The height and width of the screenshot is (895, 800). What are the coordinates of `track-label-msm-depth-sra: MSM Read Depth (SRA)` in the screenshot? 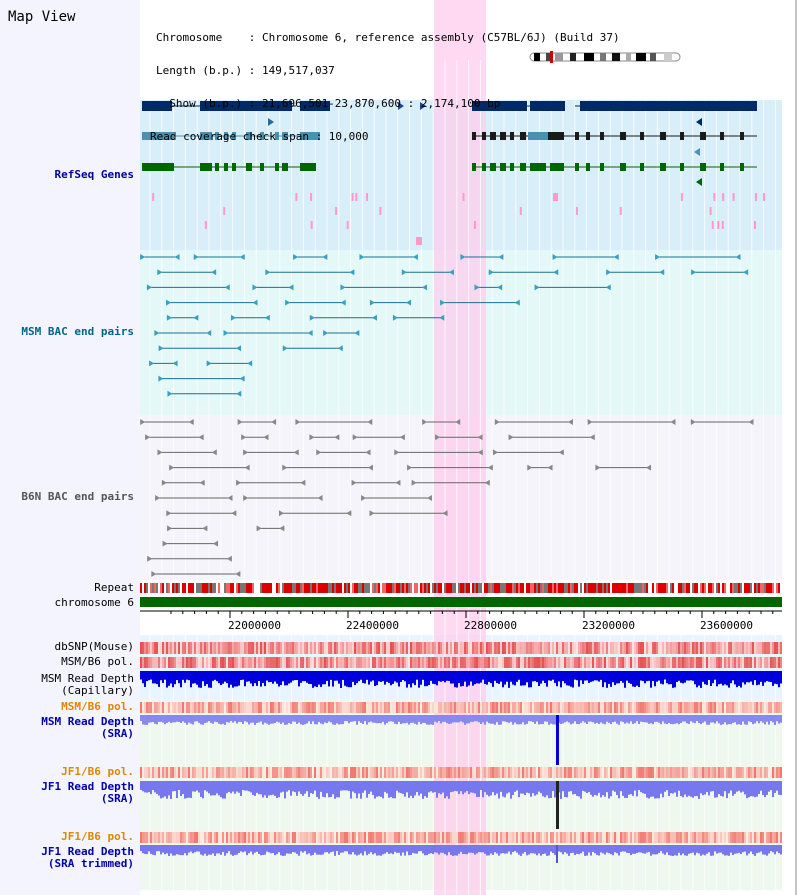 It's located at (87, 727).